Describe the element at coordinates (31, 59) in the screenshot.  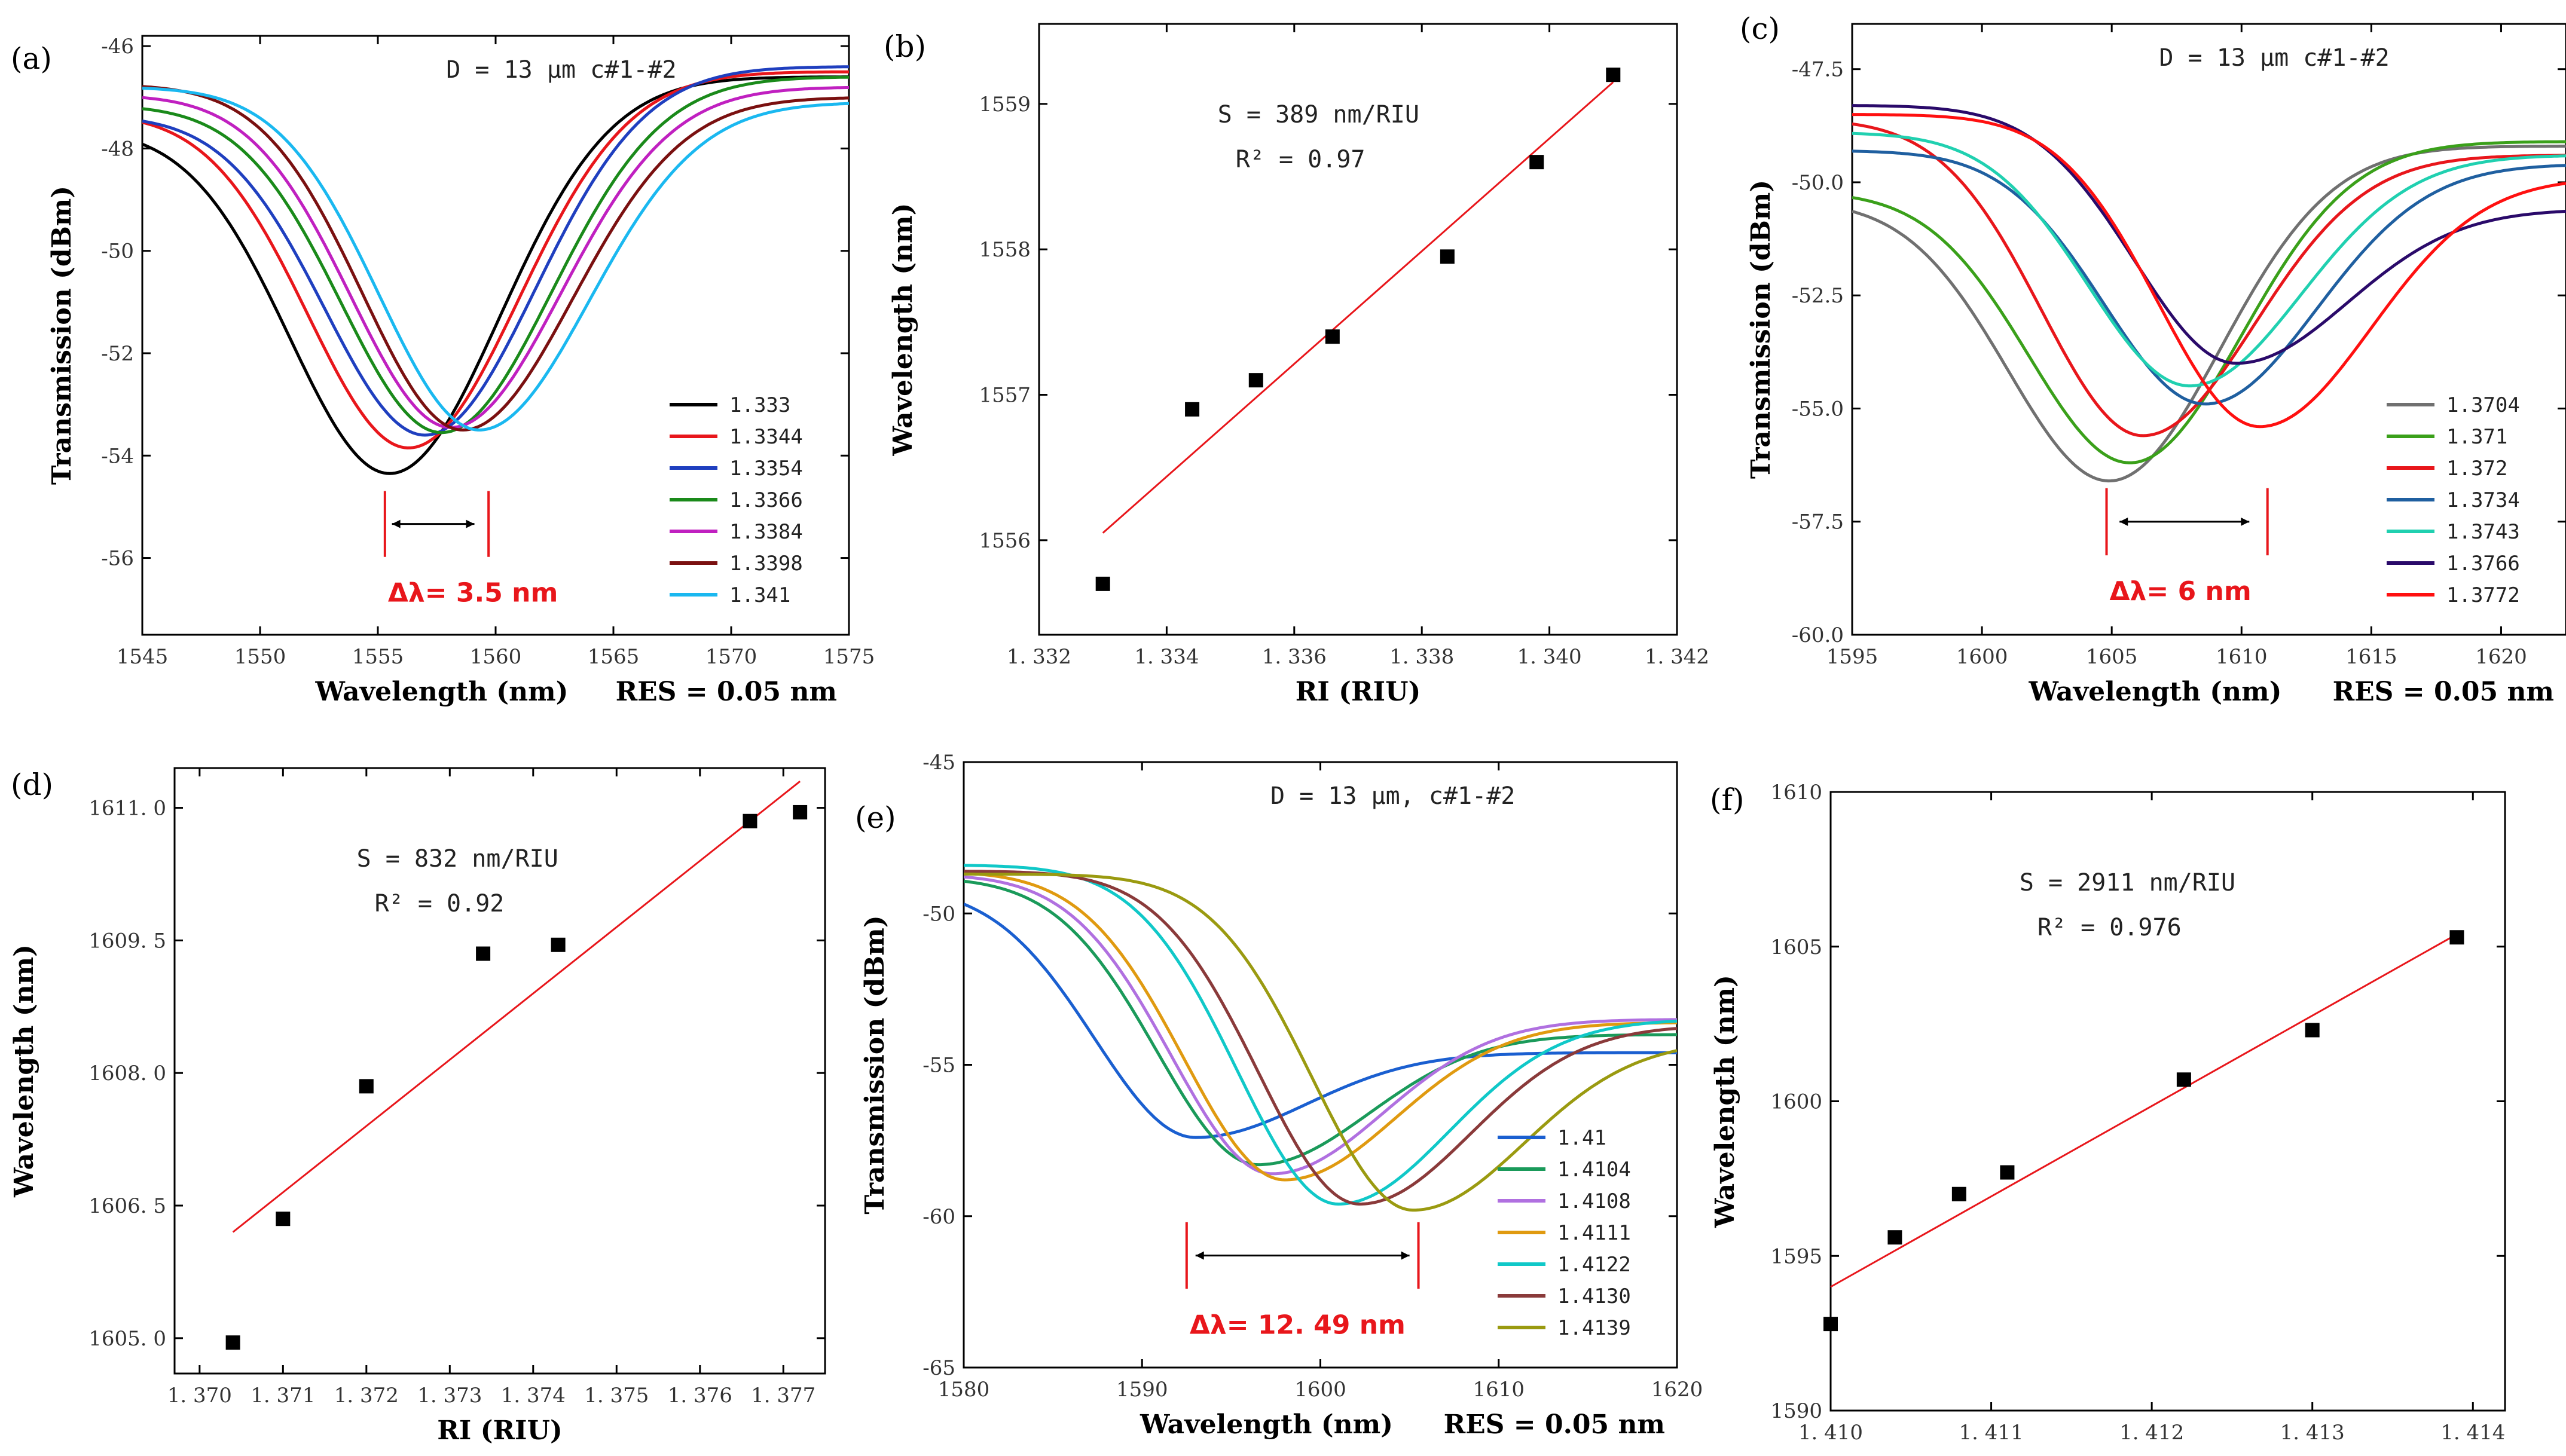
I see `panel-label: (a)` at that location.